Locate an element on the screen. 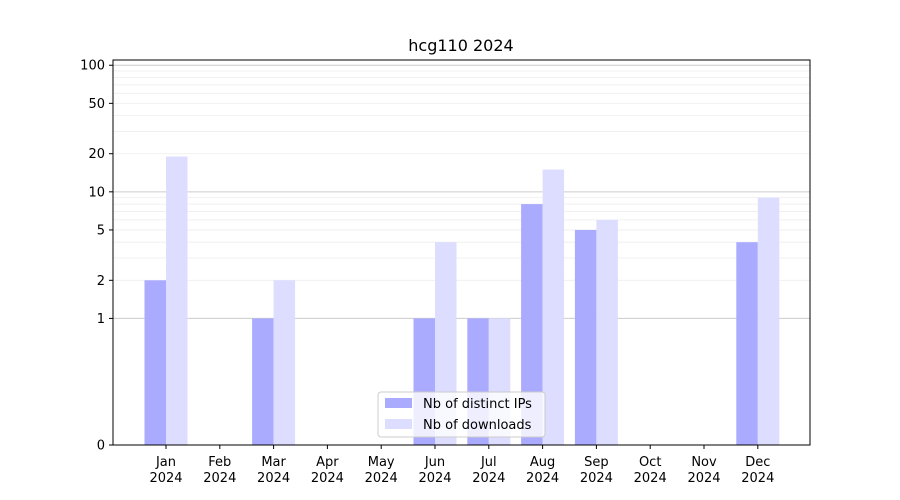 This screenshot has width=900, height=500. bar-downloads-aug is located at coordinates (553, 307).